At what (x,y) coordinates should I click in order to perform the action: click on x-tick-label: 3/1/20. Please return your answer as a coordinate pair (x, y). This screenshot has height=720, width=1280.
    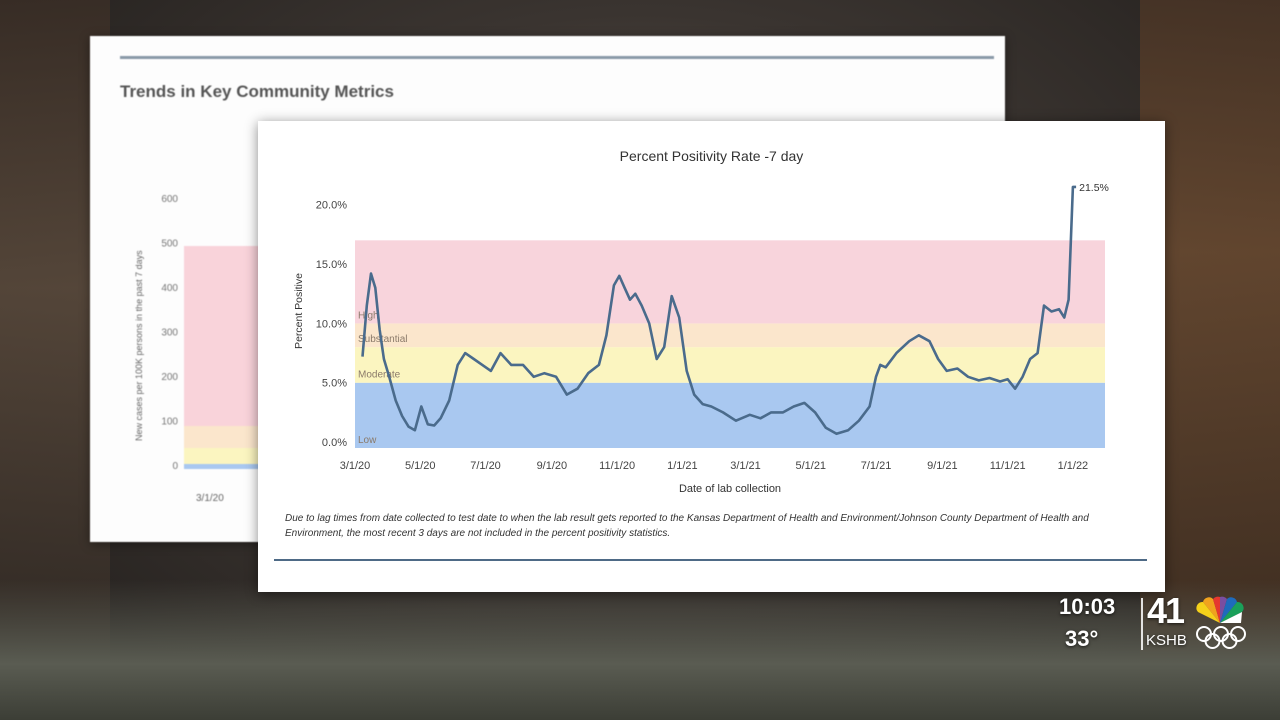
    Looking at the image, I should click on (355, 466).